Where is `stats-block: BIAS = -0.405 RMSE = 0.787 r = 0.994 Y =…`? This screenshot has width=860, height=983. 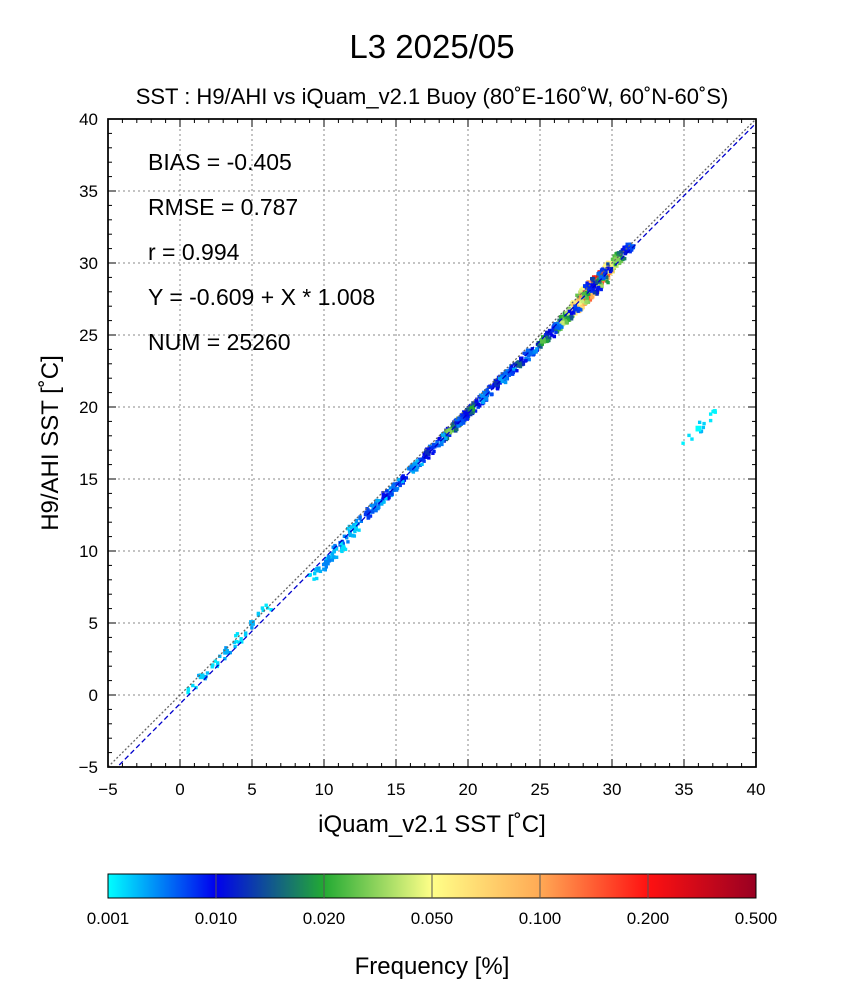
stats-block: BIAS = -0.405 RMSE = 0.787 r = 0.994 Y =… is located at coordinates (261, 252).